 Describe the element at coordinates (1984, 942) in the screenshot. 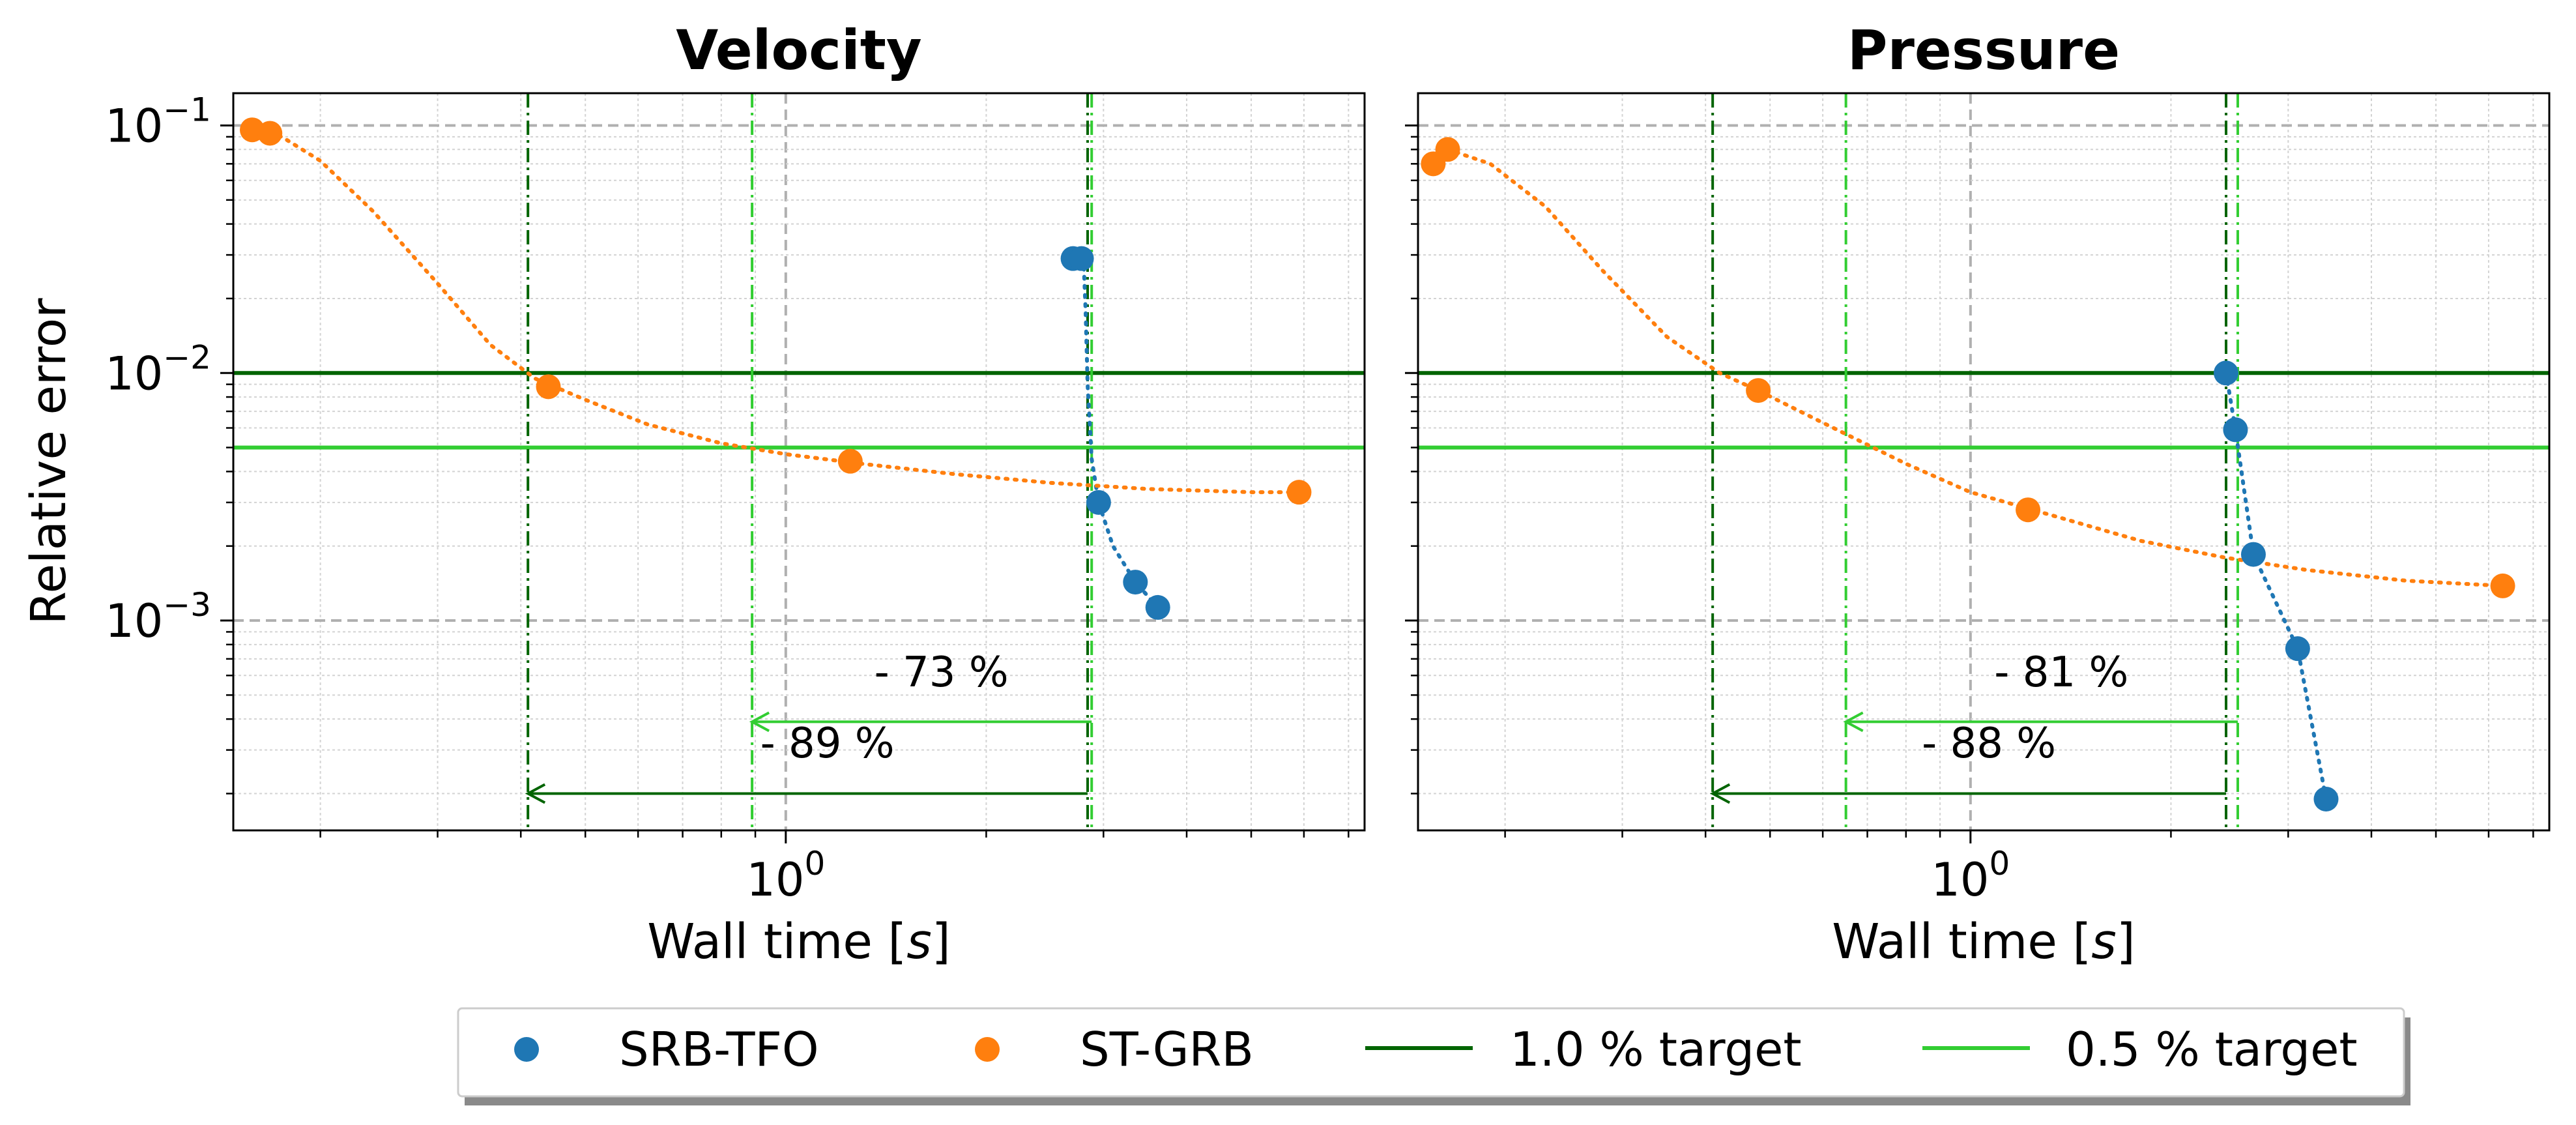

I see `pressure-xlabel: Wall time [s]` at that location.